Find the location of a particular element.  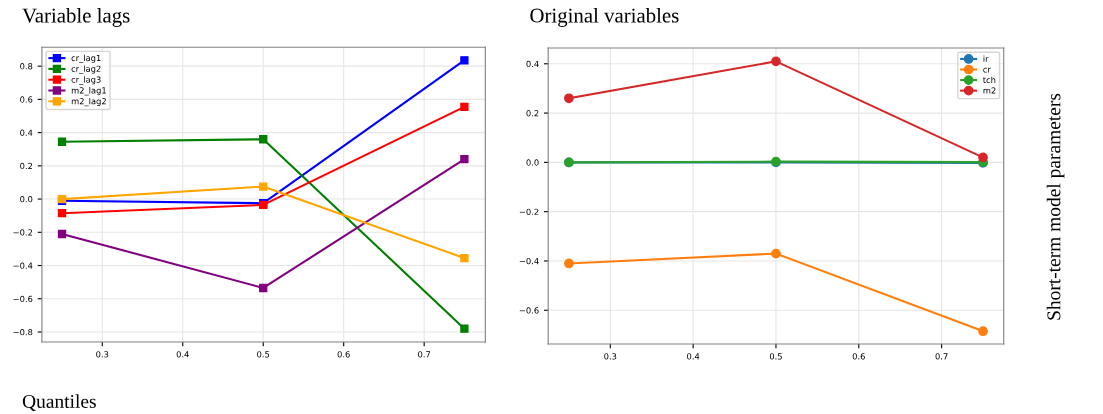

legend-label: m2 is located at coordinates (989, 90).